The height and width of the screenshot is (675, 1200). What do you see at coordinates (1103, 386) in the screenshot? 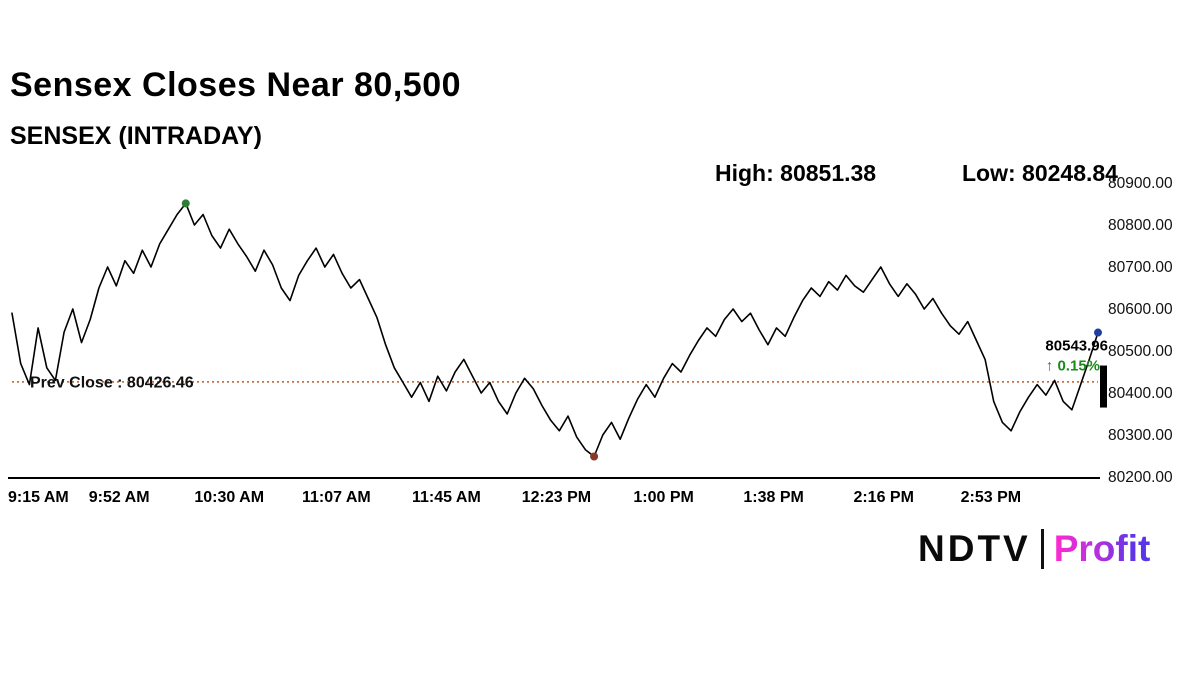
I see `close-marker-bar` at bounding box center [1103, 386].